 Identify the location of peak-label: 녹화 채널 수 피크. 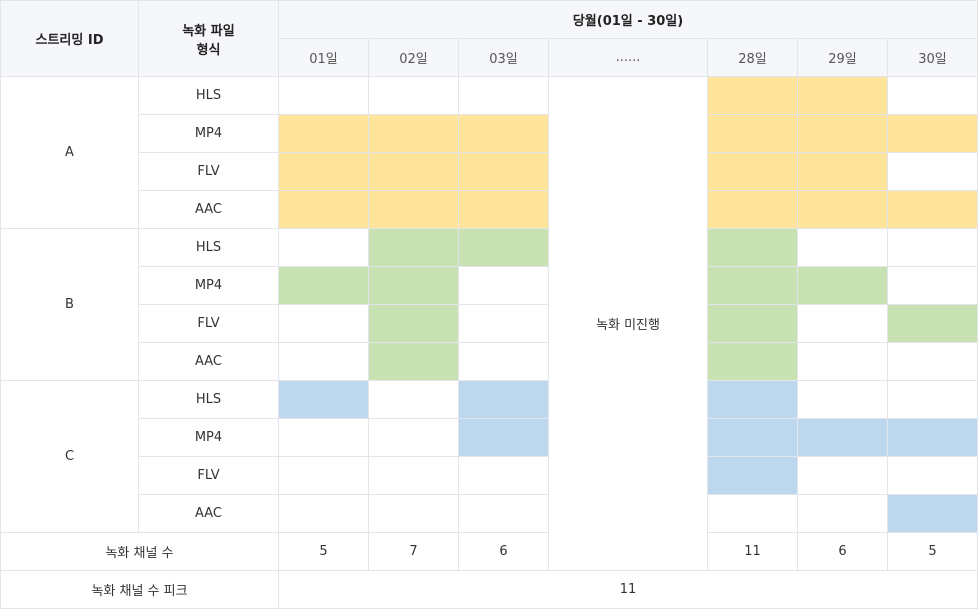
(139, 589).